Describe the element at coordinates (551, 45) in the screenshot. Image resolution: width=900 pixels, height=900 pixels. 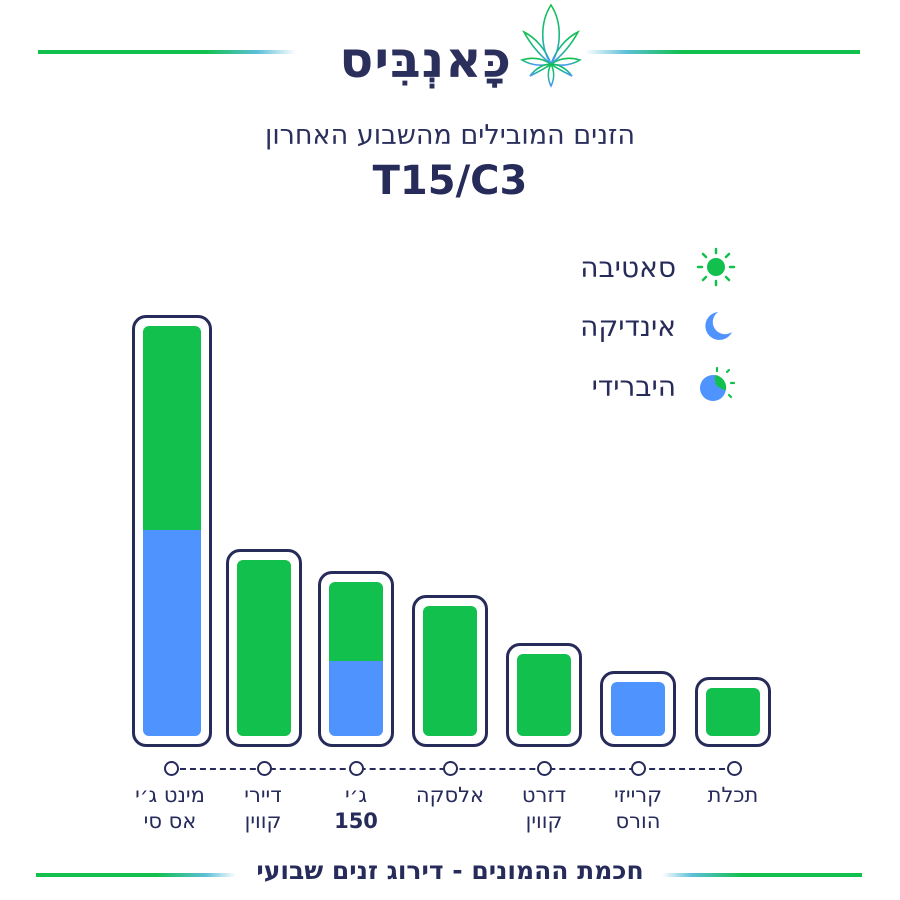
I see `cannabis-leaf-icon` at that location.